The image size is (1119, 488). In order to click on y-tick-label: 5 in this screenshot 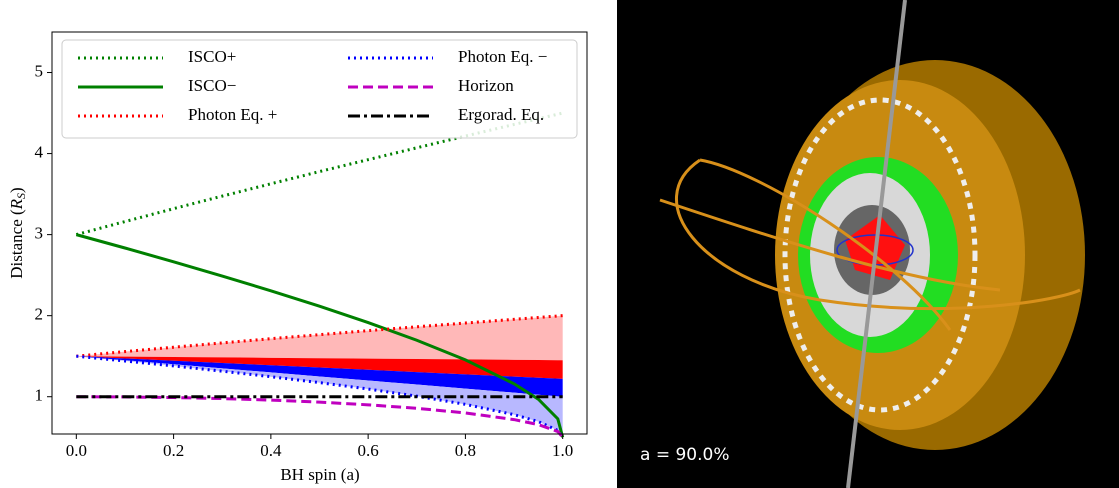, I will do `click(39, 70)`.